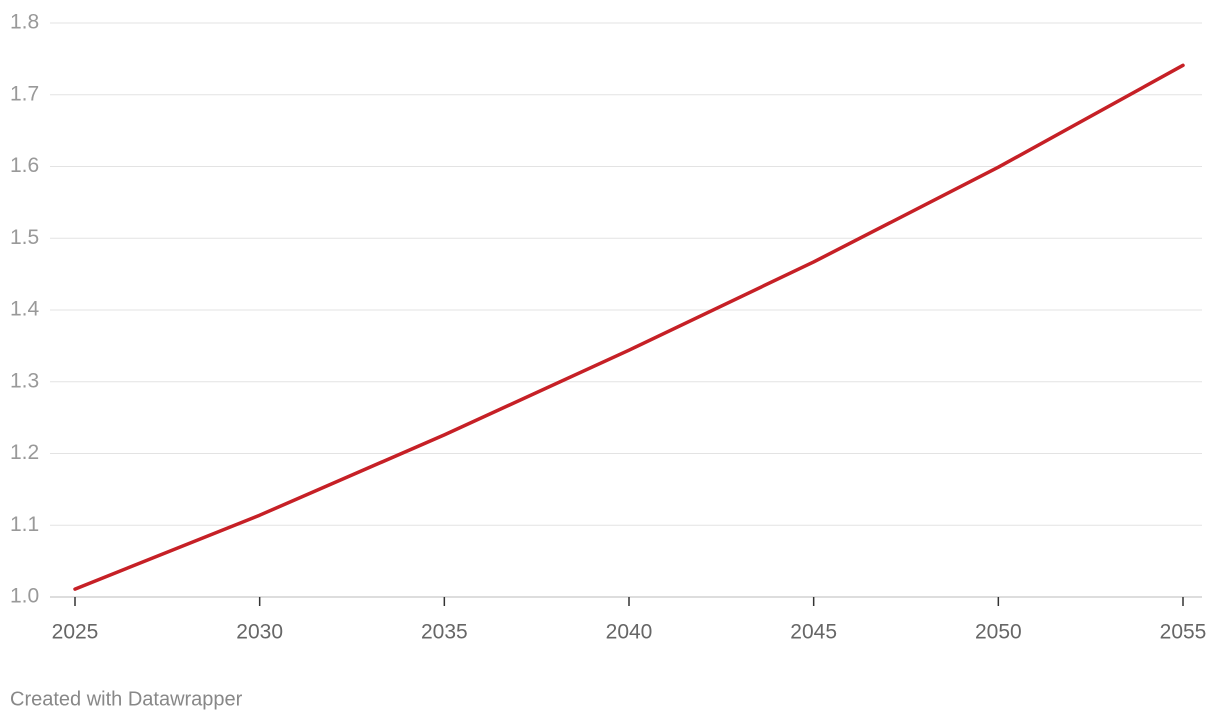 The image size is (1220, 724). What do you see at coordinates (24, 22) in the screenshot?
I see `y-tick-label: 1.8` at bounding box center [24, 22].